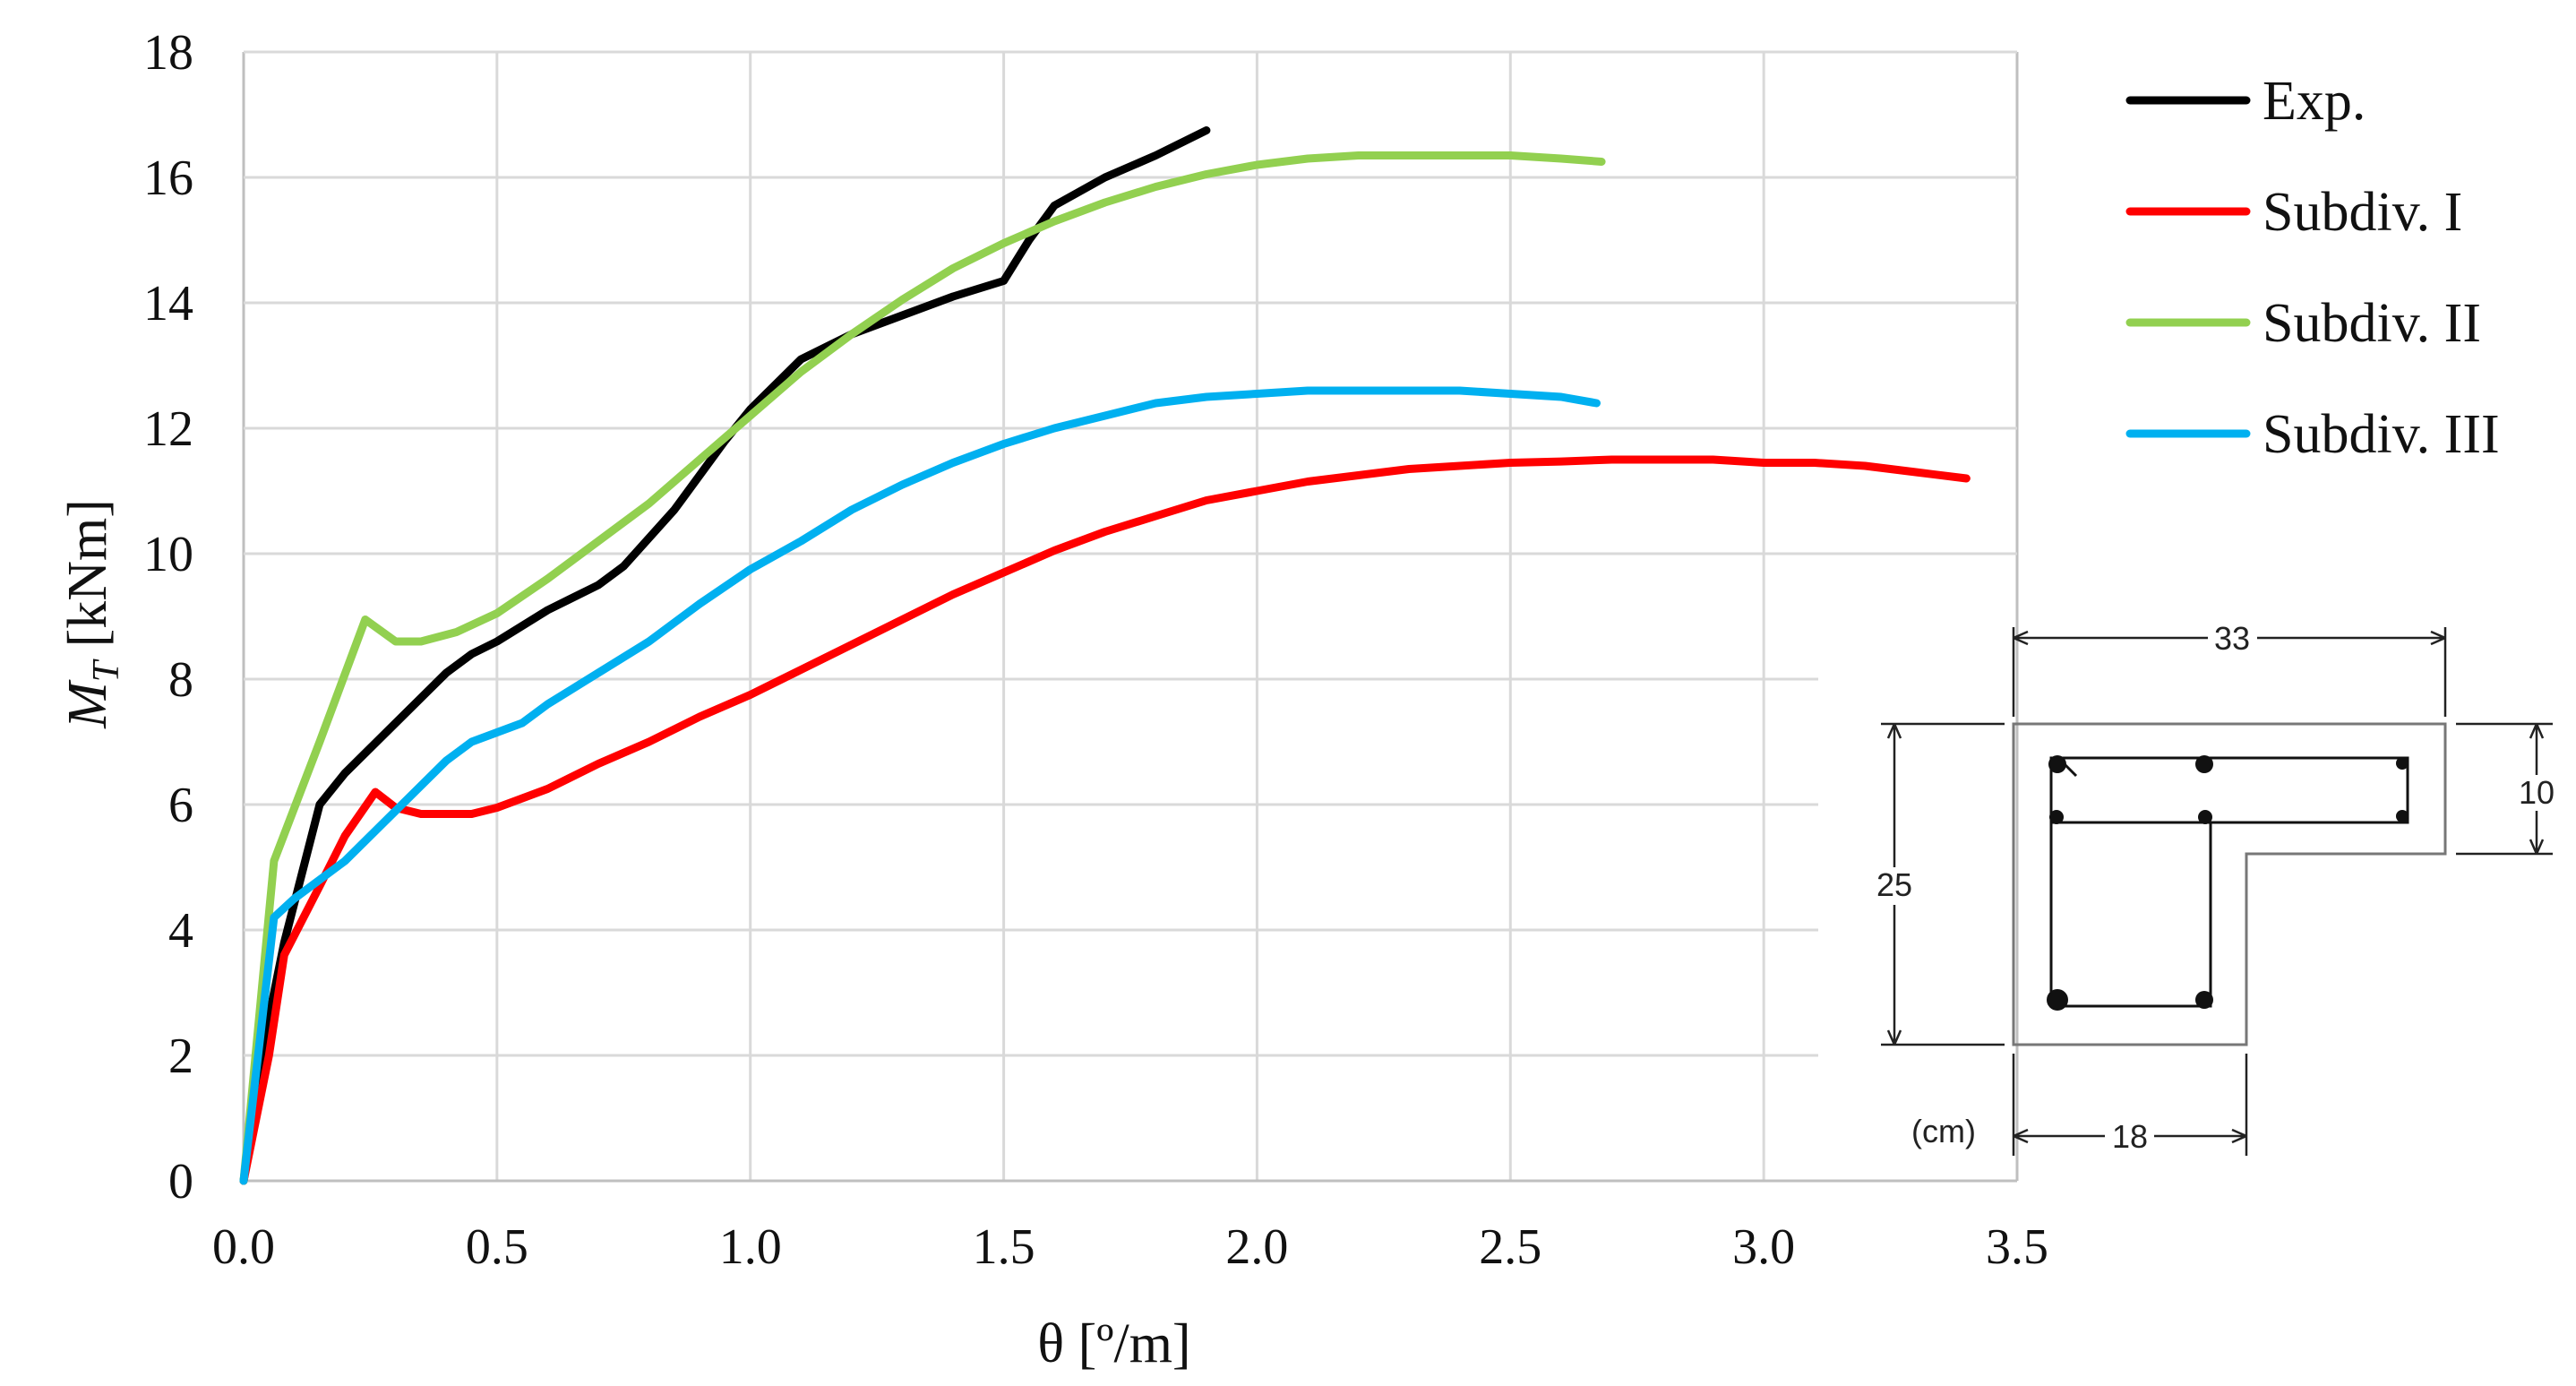  What do you see at coordinates (2017, 1247) in the screenshot?
I see `x-tick-label: 3.5` at bounding box center [2017, 1247].